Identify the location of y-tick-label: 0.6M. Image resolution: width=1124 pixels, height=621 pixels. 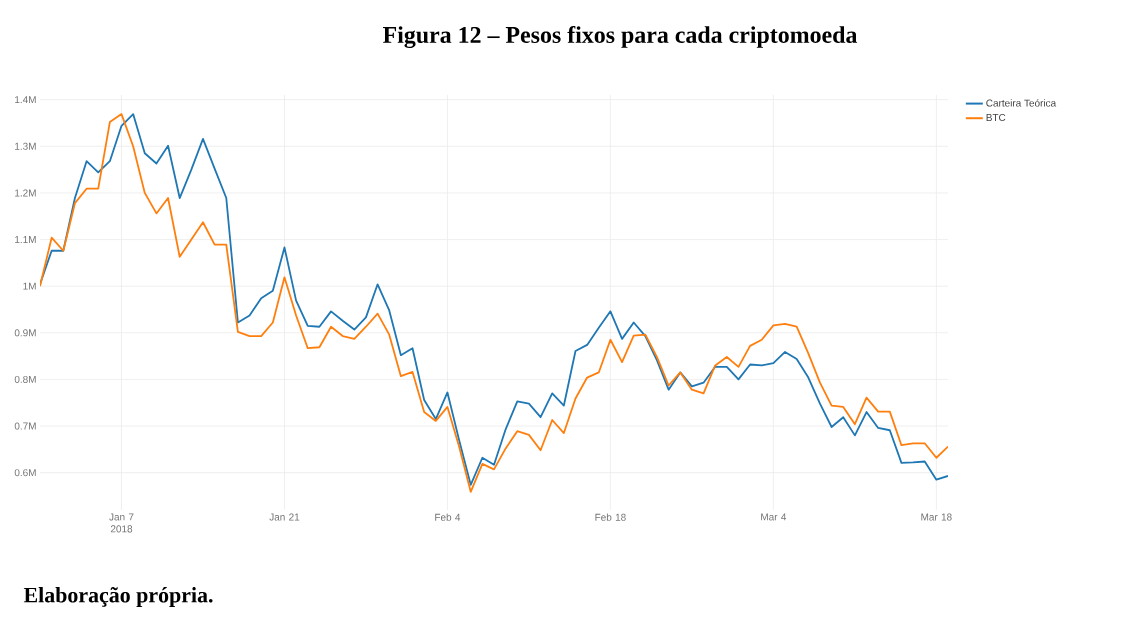
(25, 473).